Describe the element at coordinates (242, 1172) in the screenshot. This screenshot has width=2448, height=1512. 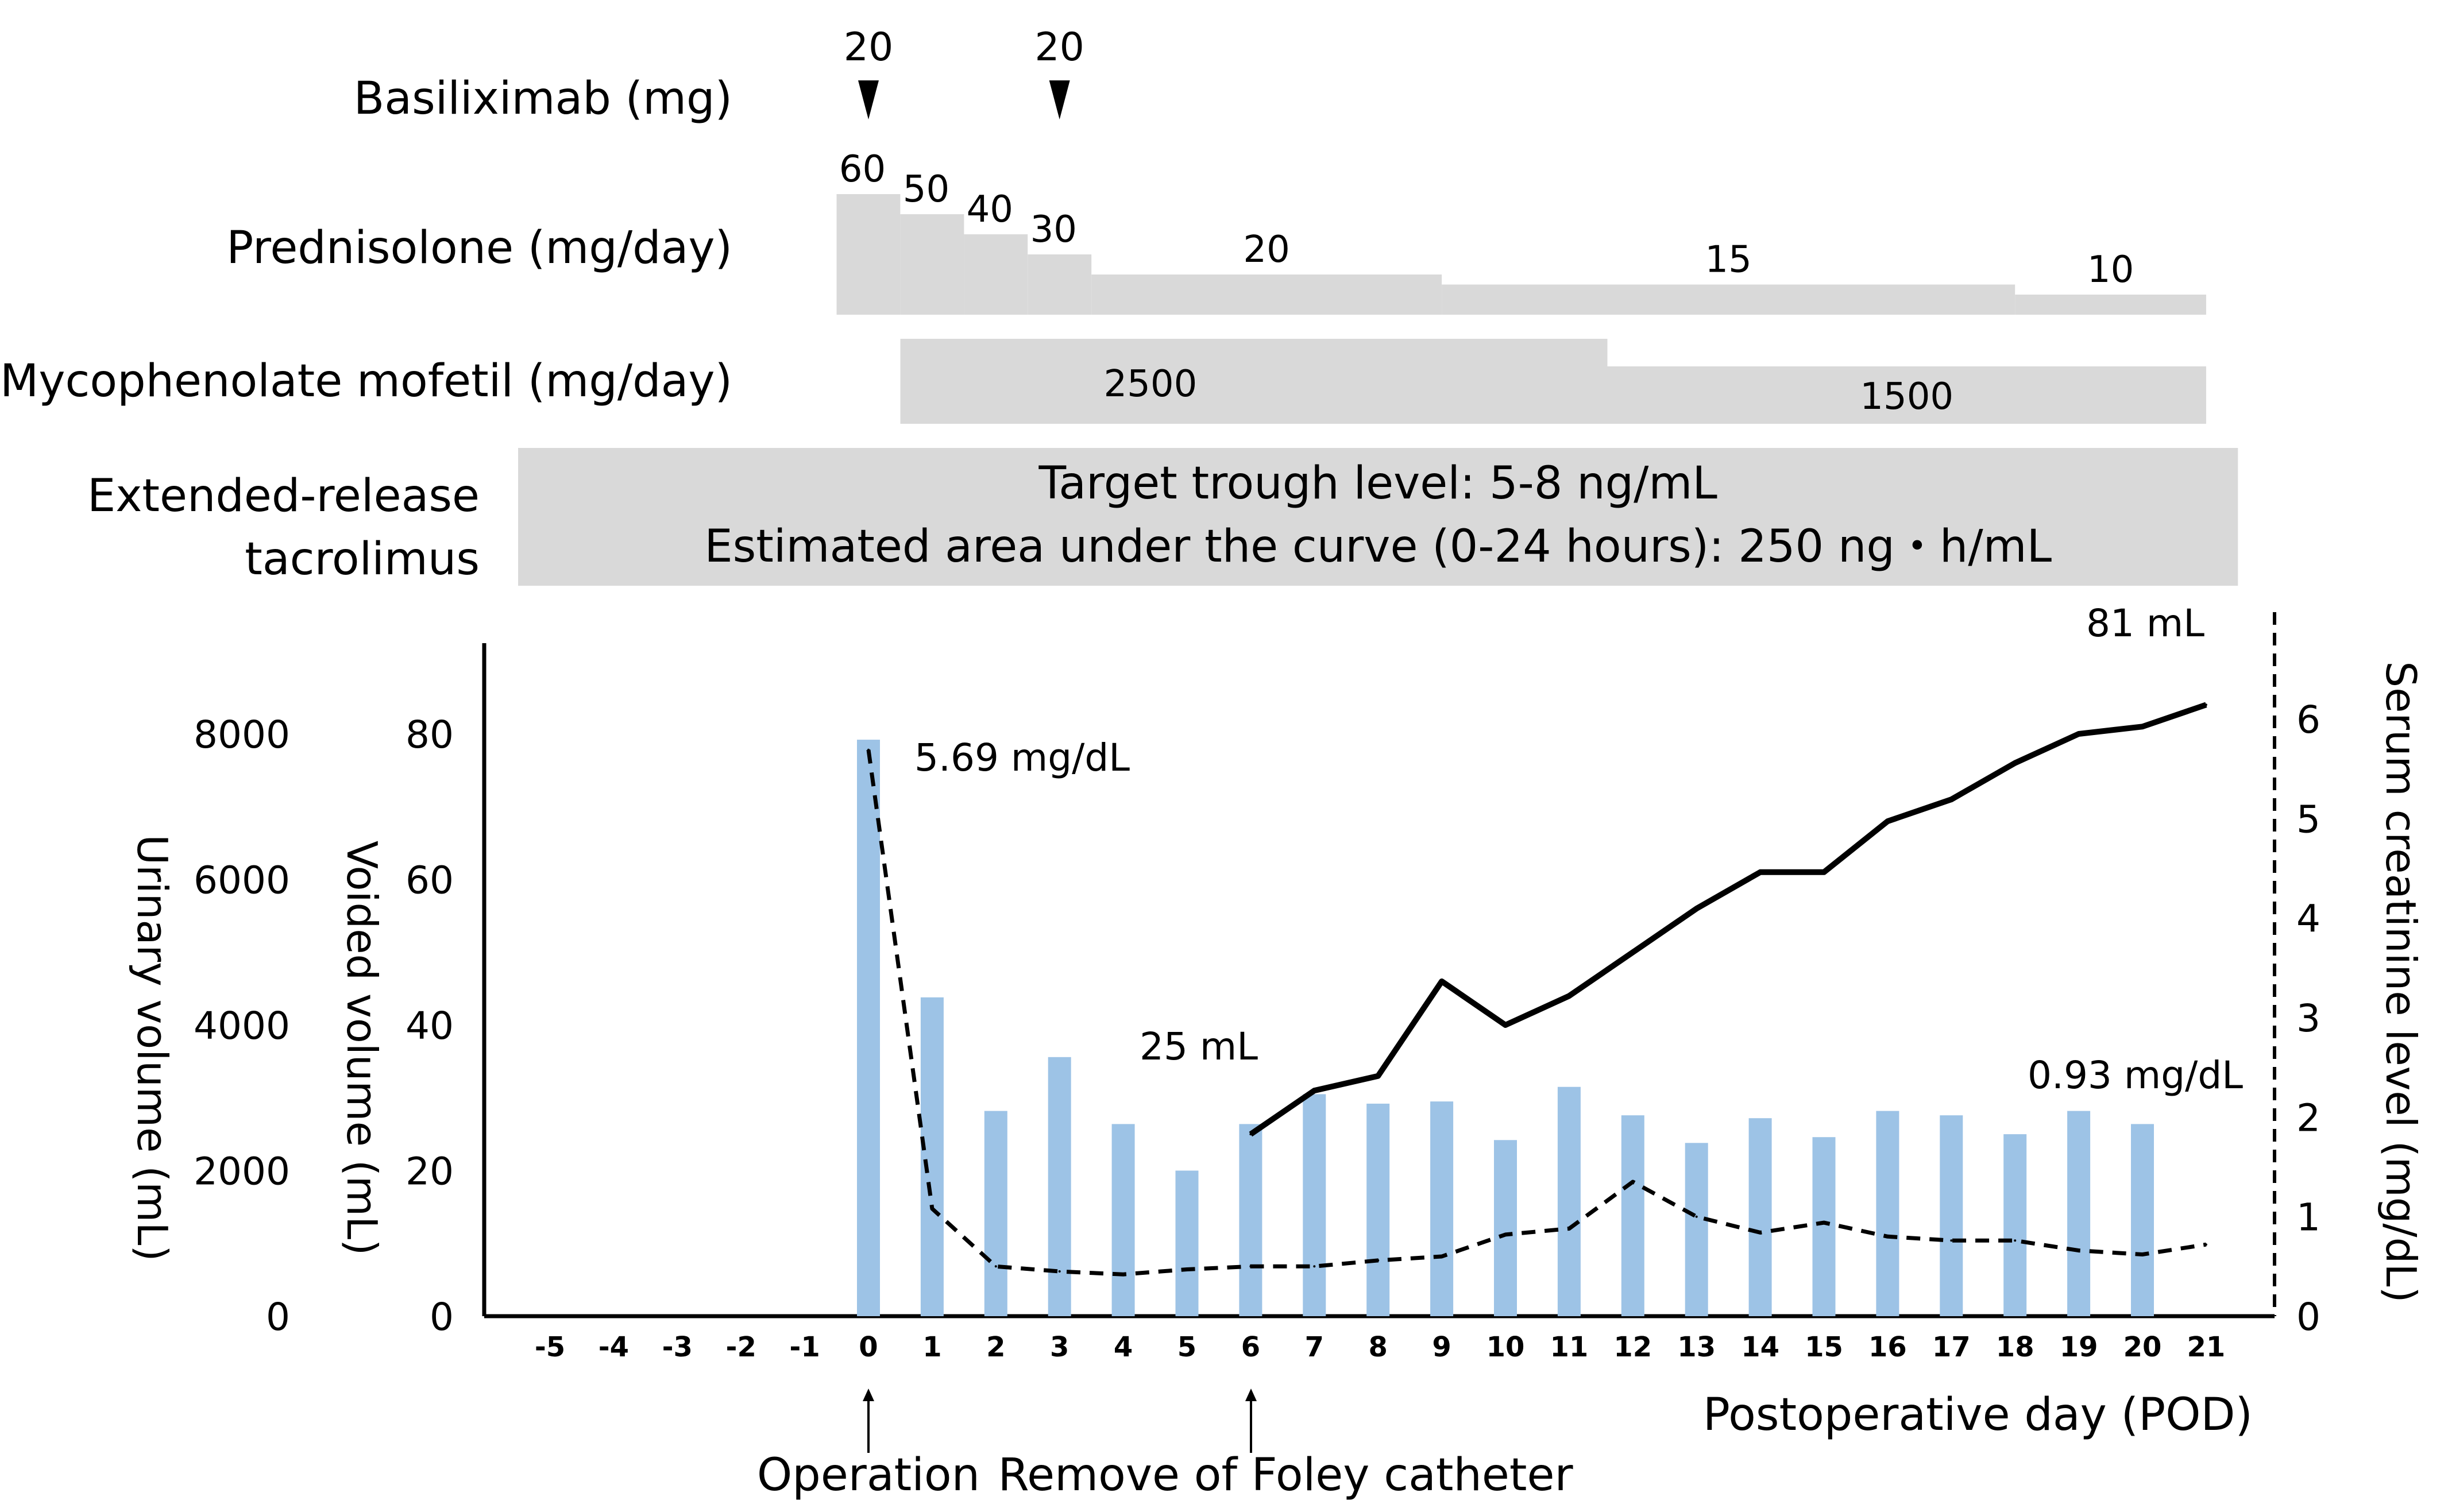
I see `urinary-tick-label: 2000` at that location.